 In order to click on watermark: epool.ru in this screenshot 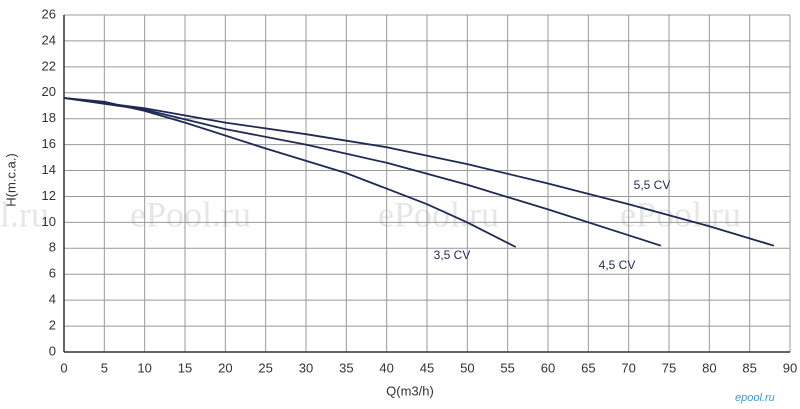, I will do `click(755, 398)`.